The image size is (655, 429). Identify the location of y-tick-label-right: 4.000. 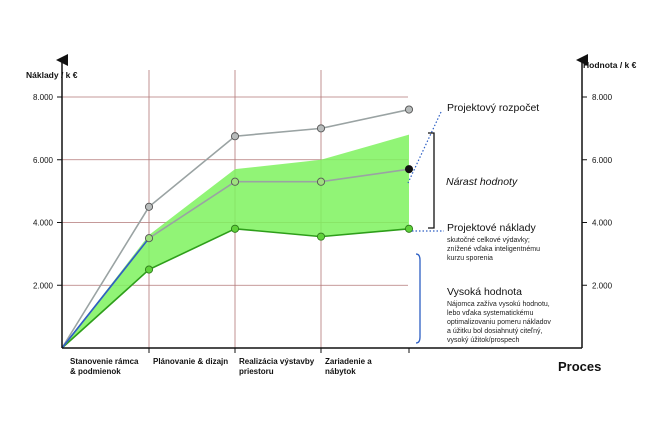
(602, 223).